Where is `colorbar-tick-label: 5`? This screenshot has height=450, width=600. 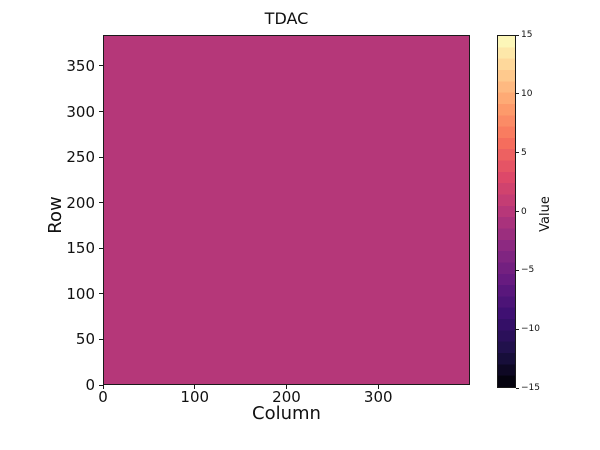
colorbar-tick-label: 5 is located at coordinates (524, 152).